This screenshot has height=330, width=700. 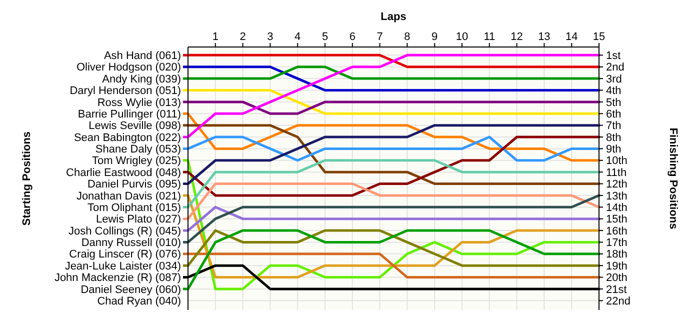 What do you see at coordinates (617, 278) in the screenshot?
I see `y-tick-label: 20th` at bounding box center [617, 278].